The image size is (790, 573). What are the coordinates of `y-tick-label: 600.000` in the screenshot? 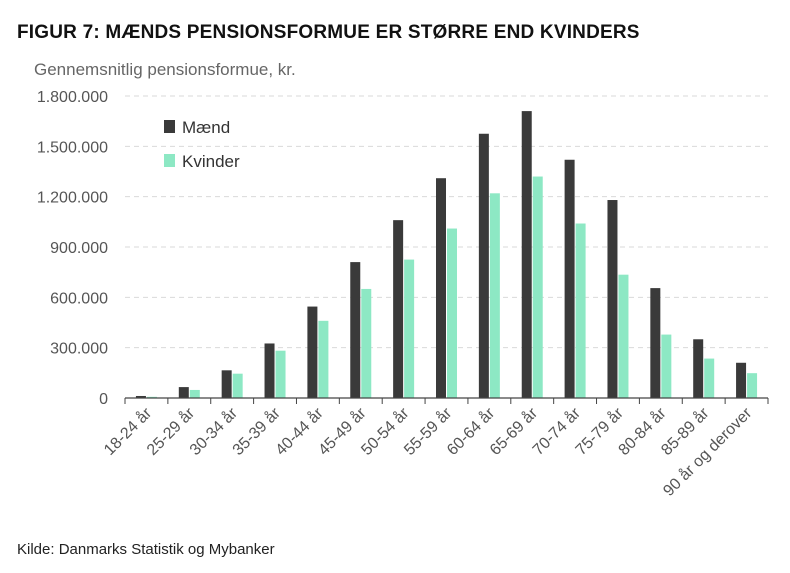 It's located at (79, 298).